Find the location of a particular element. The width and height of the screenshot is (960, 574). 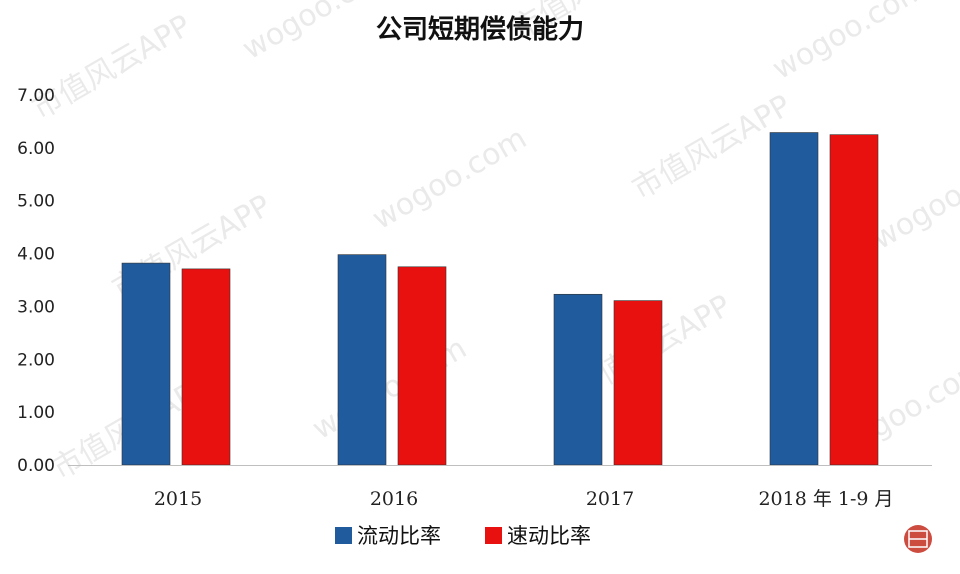

x-axis-labels: 2015 2016 2017 2018 年 1-9 月 is located at coordinates (524, 499).